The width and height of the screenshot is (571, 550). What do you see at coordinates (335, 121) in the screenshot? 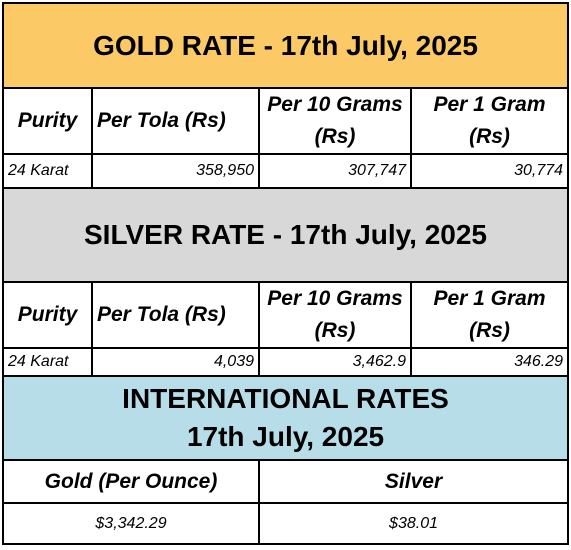
I see `gold-header-per-10-grams: Per 10 Grams (Rs)` at bounding box center [335, 121].